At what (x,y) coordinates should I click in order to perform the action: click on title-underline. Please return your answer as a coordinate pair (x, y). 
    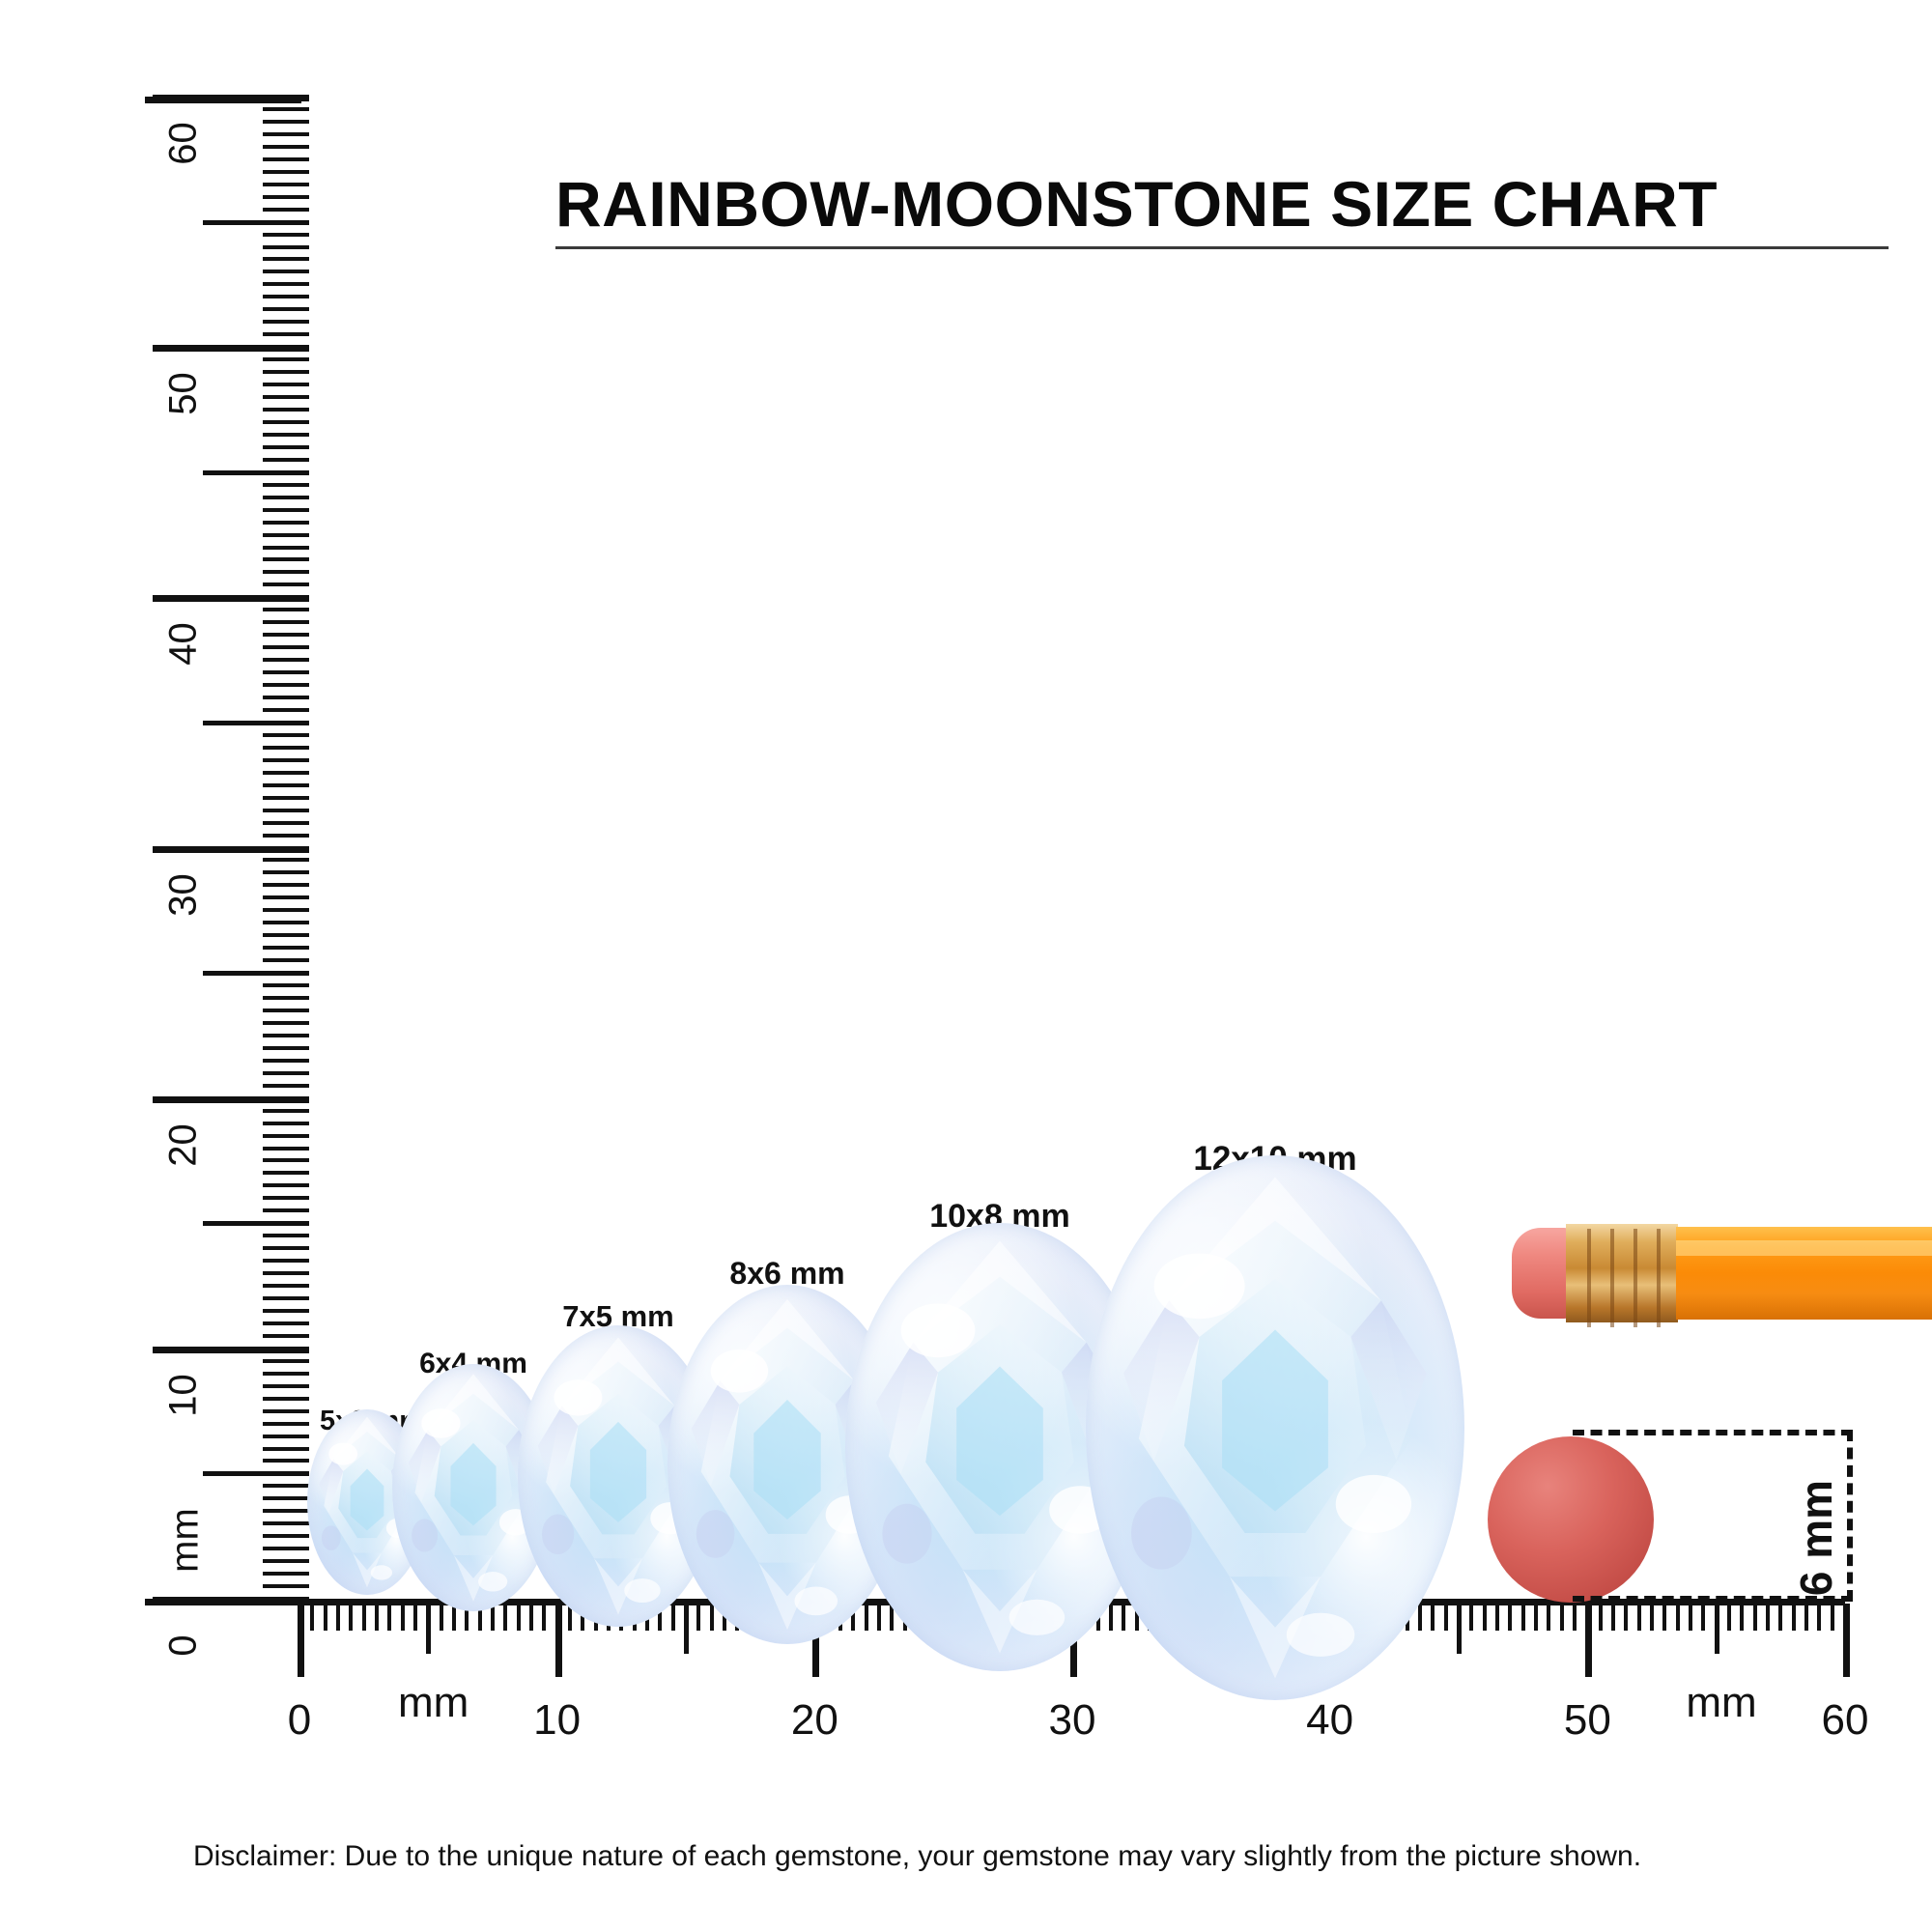
    Looking at the image, I should click on (1222, 248).